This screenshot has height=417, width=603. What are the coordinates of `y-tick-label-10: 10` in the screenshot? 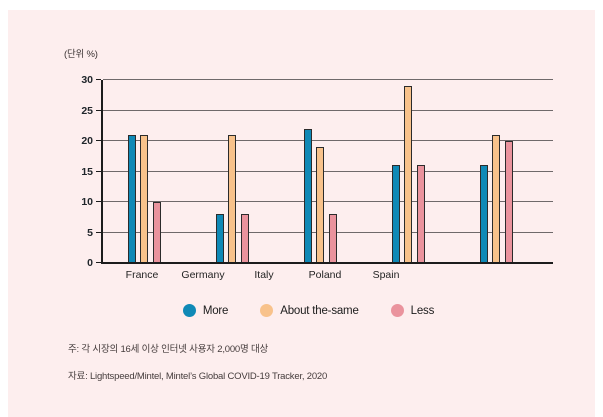 It's located at (87, 202).